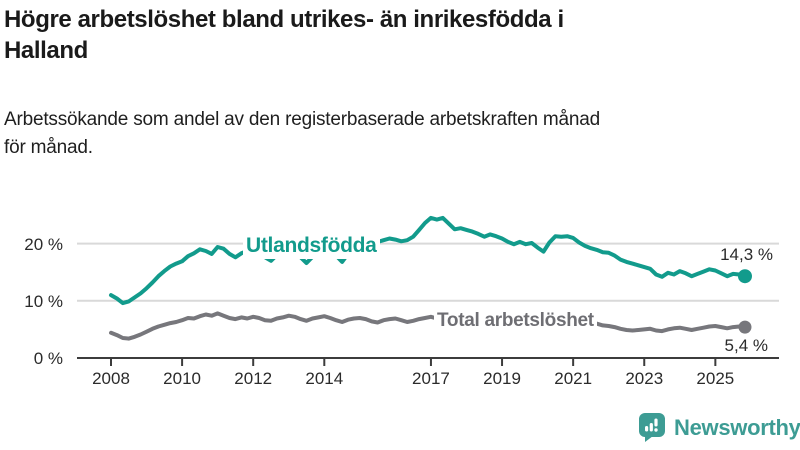 This screenshot has height=450, width=800. What do you see at coordinates (48, 147) in the screenshot?
I see `chart-subtitle-line2: för månad.` at bounding box center [48, 147].